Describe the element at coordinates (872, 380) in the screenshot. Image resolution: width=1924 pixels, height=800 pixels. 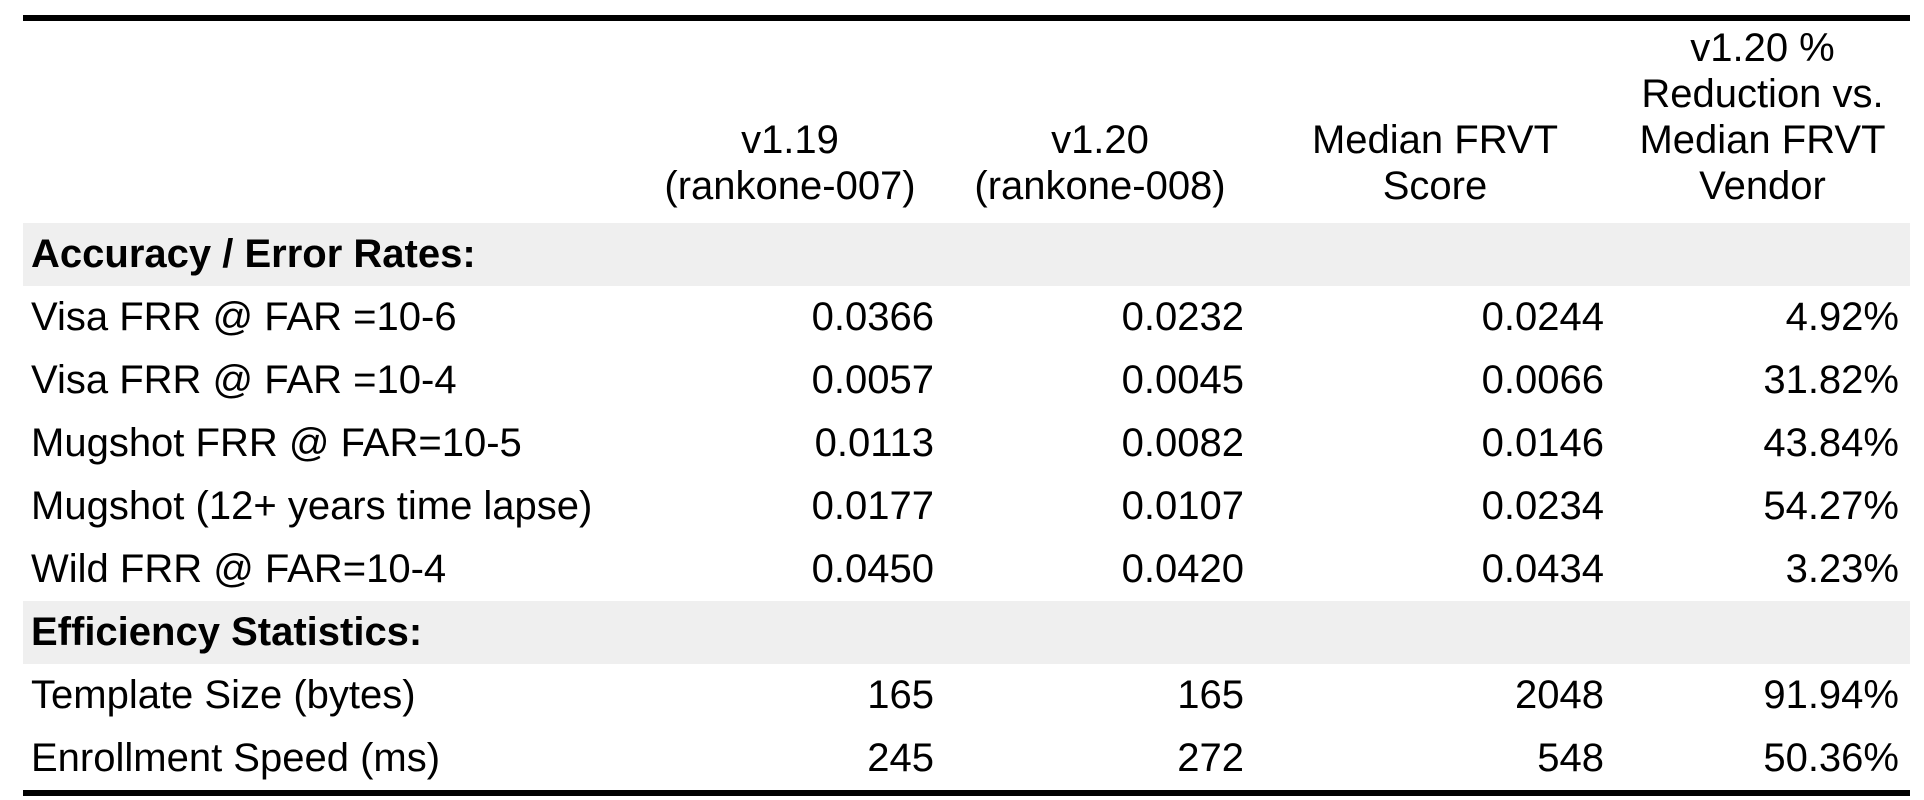
I see `cell-v1-19: 0.0057` at that location.